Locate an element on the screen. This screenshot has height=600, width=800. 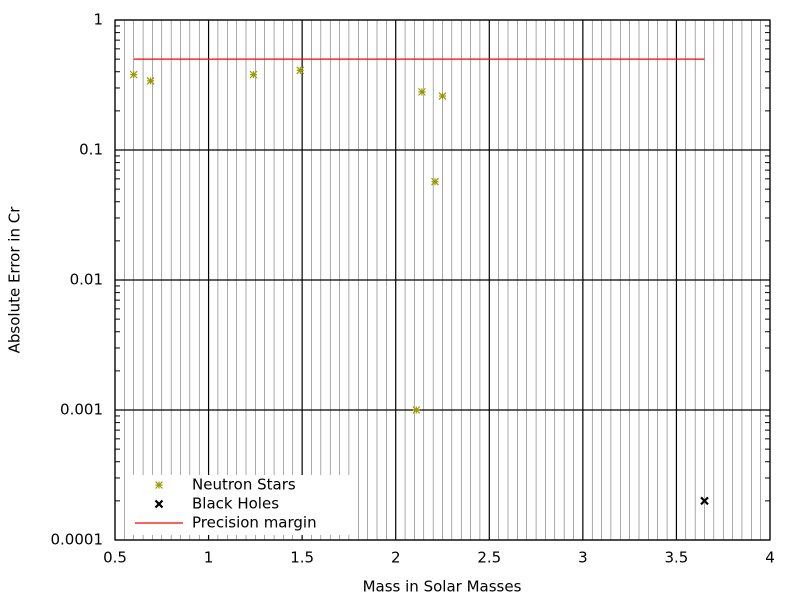
legend-label: Neutron Stars is located at coordinates (244, 485).